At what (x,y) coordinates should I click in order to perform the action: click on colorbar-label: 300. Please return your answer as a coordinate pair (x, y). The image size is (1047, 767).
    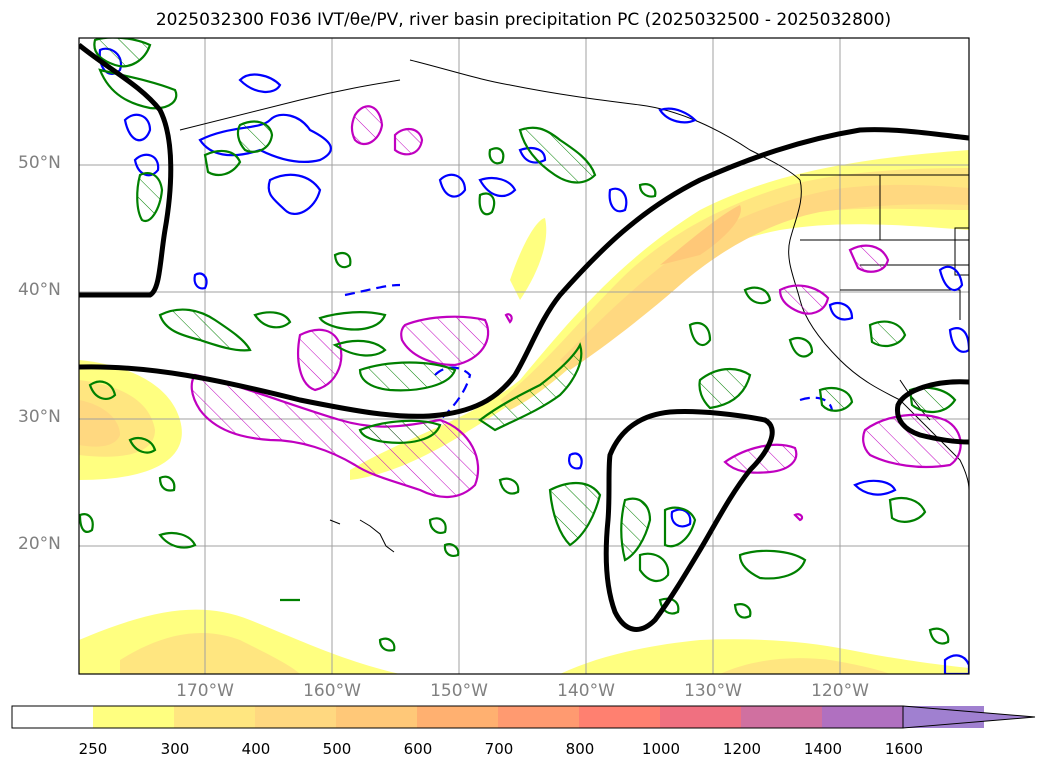
    Looking at the image, I should click on (175, 749).